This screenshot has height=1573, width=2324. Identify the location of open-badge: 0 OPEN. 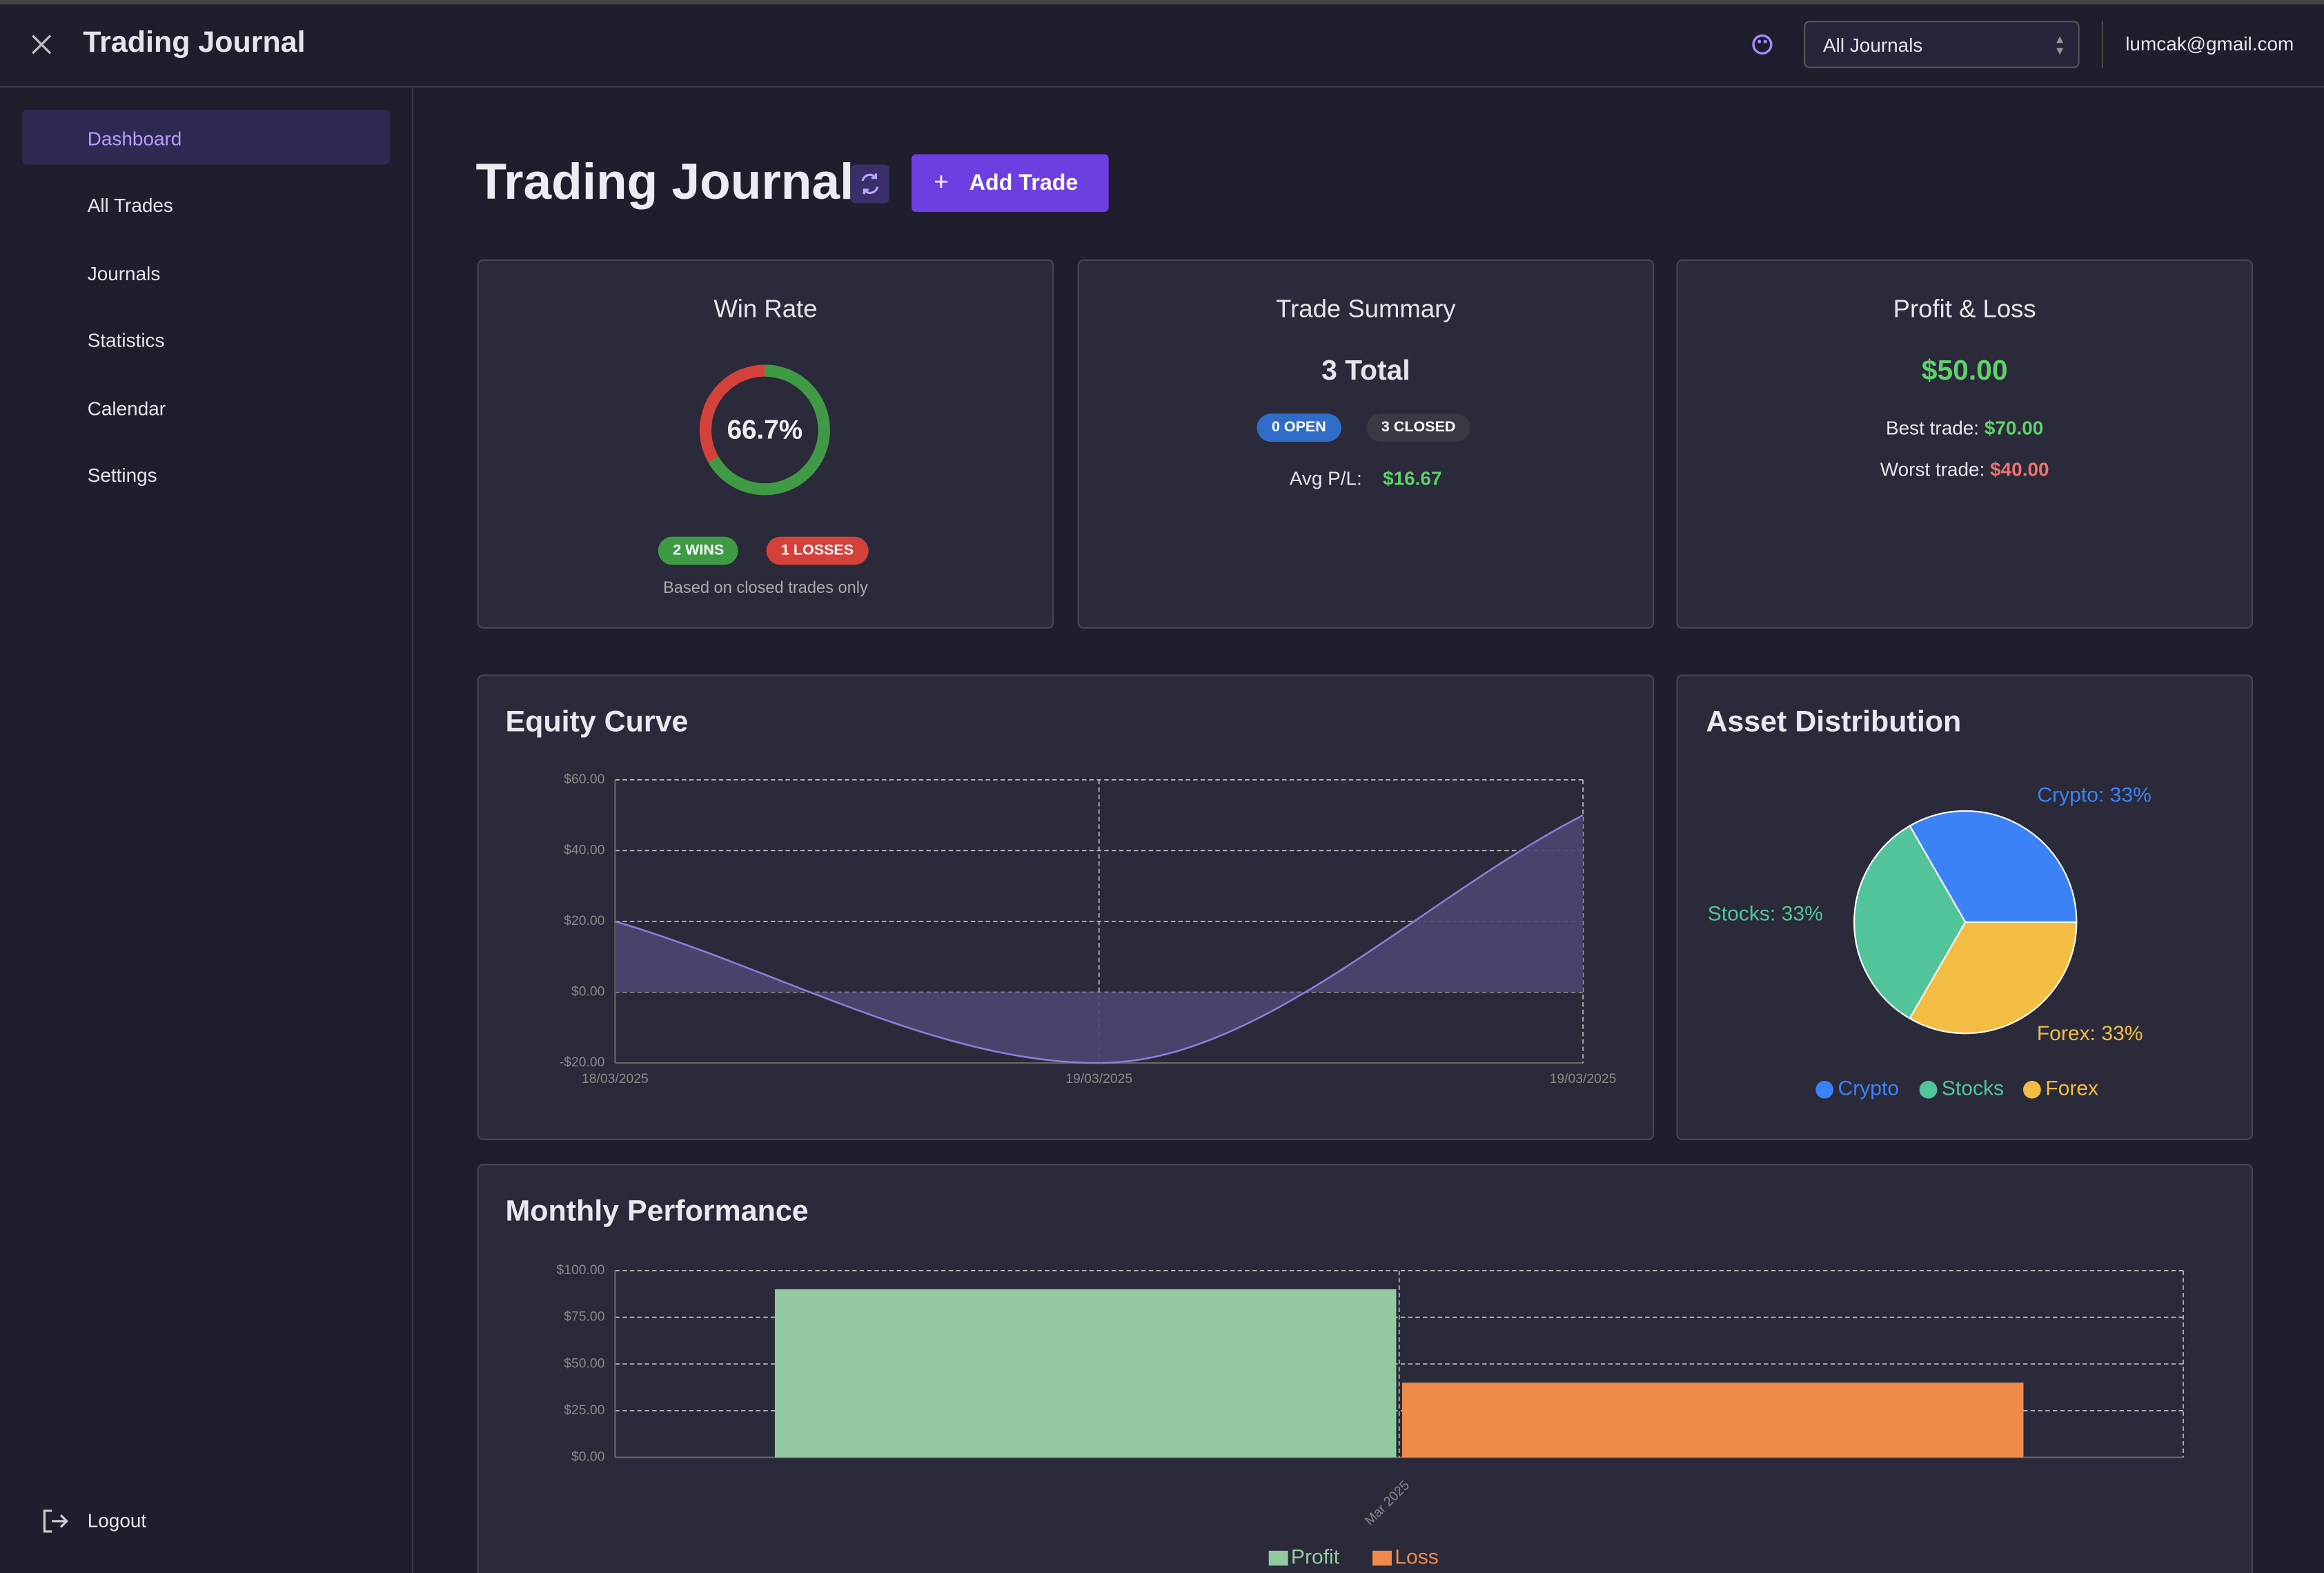
(1299, 427).